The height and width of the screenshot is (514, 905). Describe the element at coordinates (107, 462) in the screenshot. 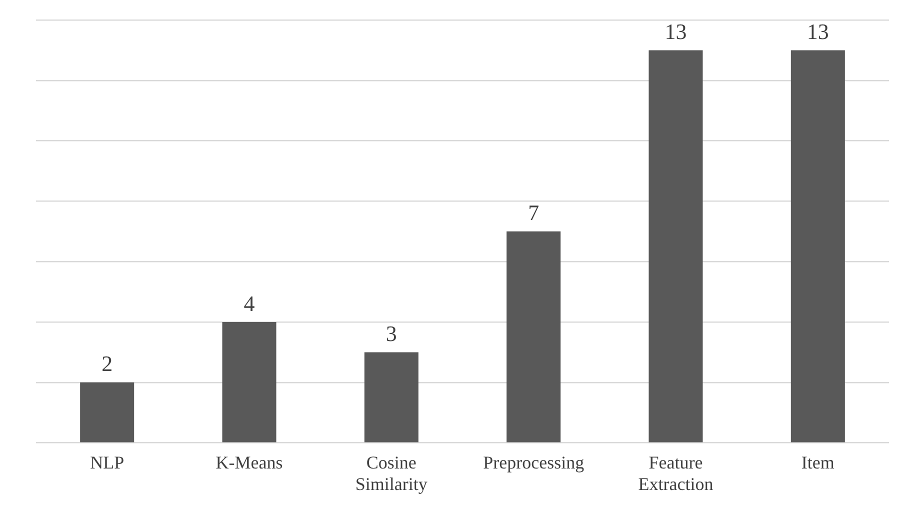

I see `x-tick-label: NLP` at that location.